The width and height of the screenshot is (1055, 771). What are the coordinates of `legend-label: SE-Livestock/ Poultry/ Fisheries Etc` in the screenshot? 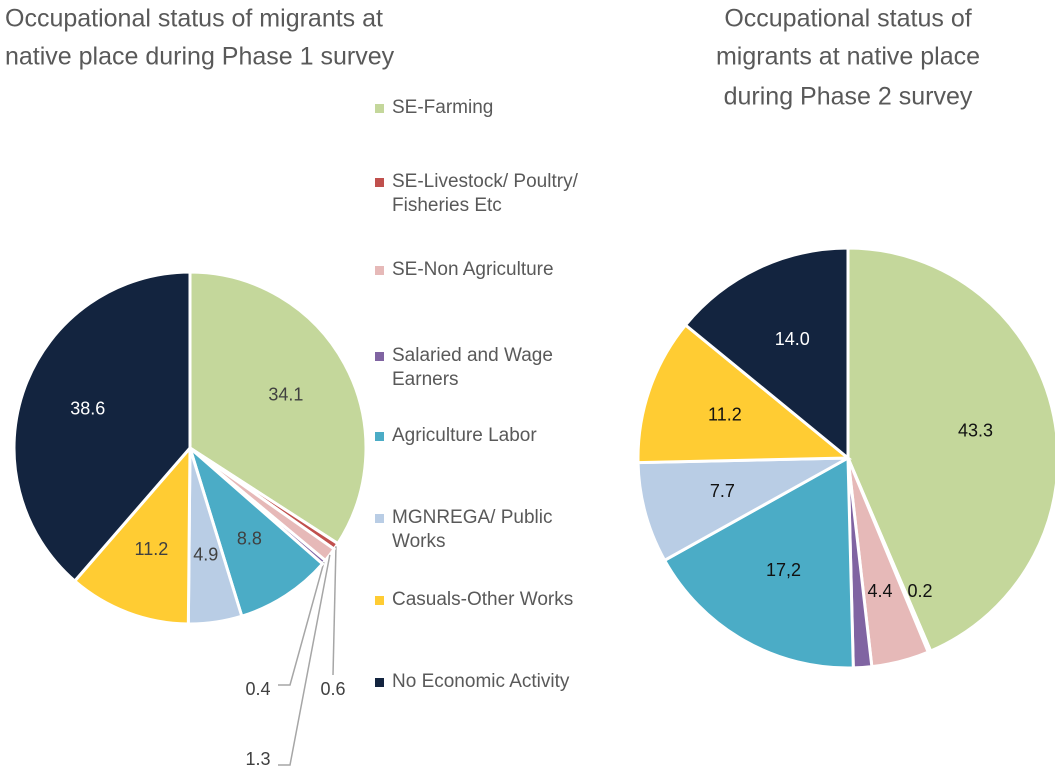 It's located at (485, 193).